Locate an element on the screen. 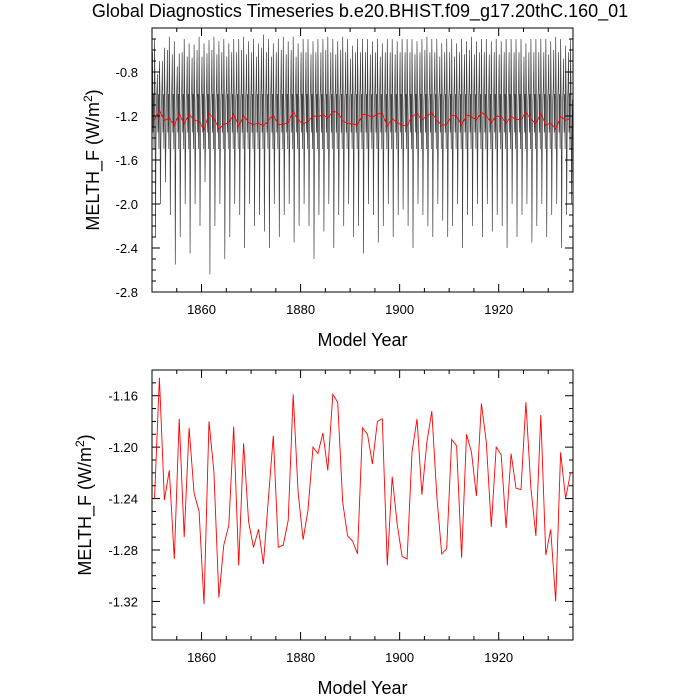  y-tick-label: -1.2 is located at coordinates (127, 116).